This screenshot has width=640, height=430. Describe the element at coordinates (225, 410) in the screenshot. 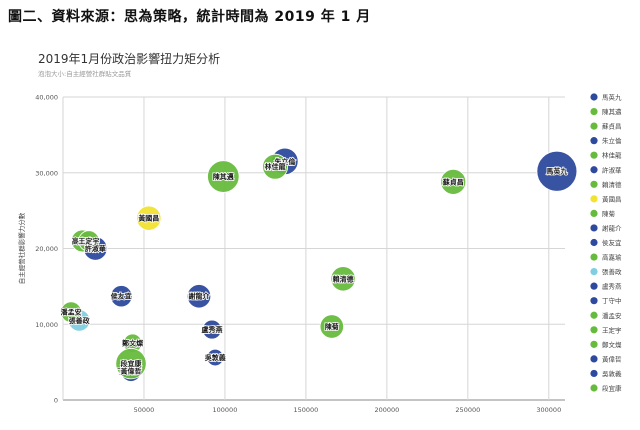

I see `x-tick-label: 100000` at that location.